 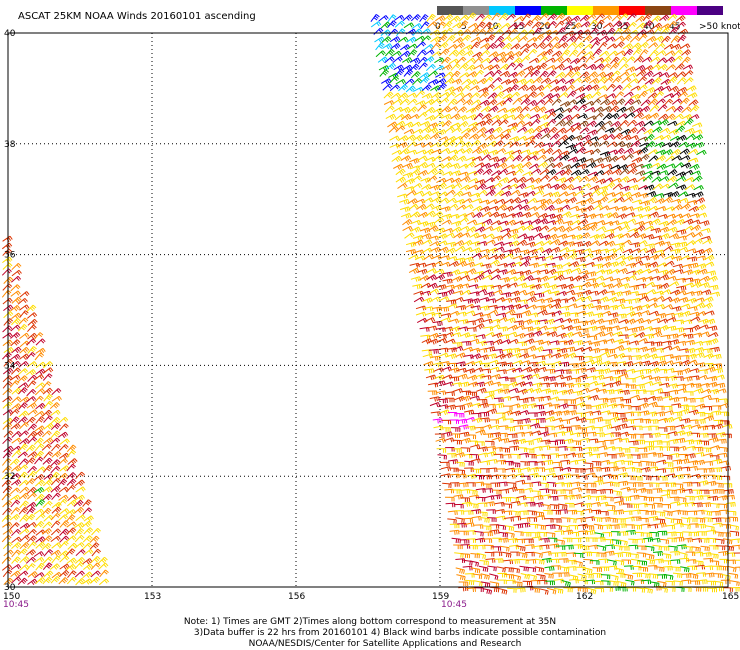 What do you see at coordinates (152, 597) in the screenshot?
I see `longitude-label: 153` at bounding box center [152, 597].